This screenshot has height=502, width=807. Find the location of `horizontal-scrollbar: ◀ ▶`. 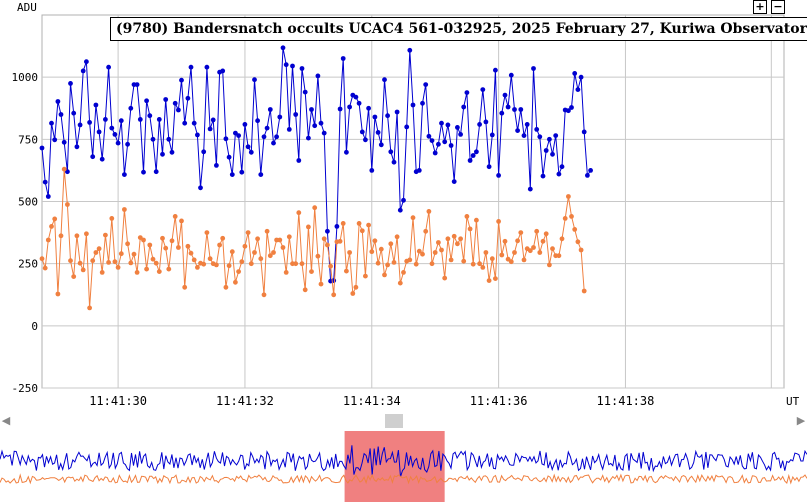

horizontal-scrollbar: ◀ ▶ is located at coordinates (403, 421).